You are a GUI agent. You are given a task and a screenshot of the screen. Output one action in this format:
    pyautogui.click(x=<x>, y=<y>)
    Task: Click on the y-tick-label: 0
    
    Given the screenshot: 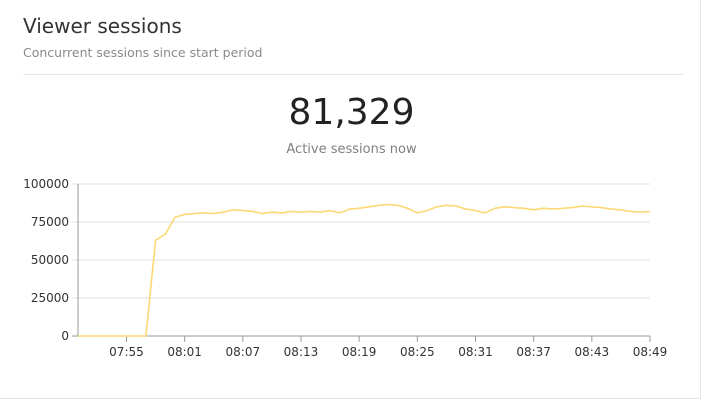 What is the action you would take?
    pyautogui.click(x=65, y=336)
    